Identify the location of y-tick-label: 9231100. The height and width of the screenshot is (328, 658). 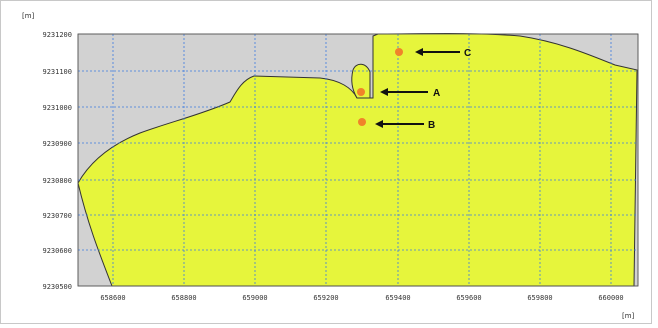
(57, 72).